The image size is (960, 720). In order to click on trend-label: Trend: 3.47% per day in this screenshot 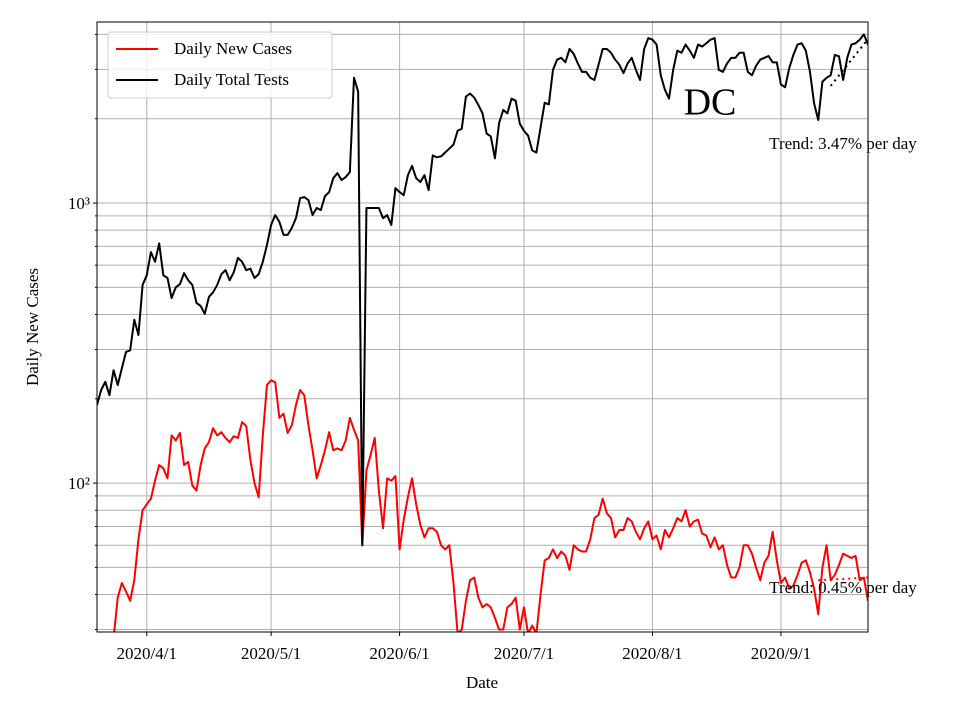, I will do `click(843, 143)`.